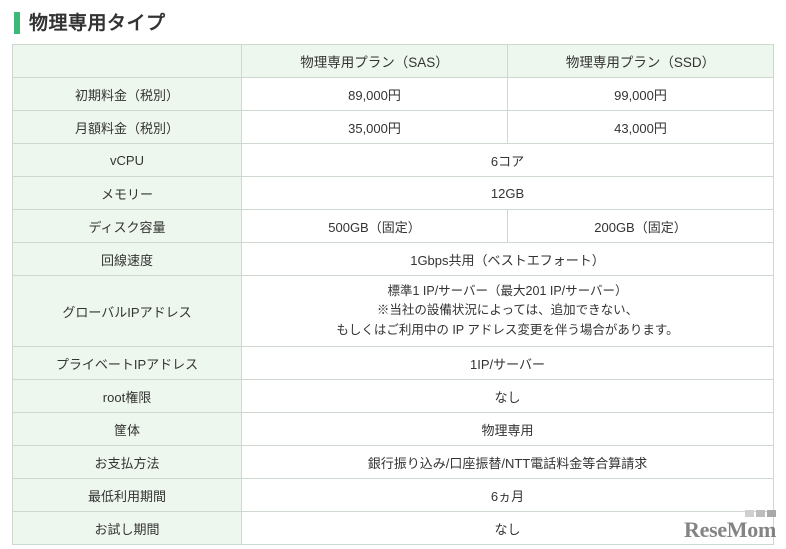 The image size is (786, 549). Describe the element at coordinates (97, 23) in the screenshot. I see `page-title-text: 物理専用タイプ` at that location.